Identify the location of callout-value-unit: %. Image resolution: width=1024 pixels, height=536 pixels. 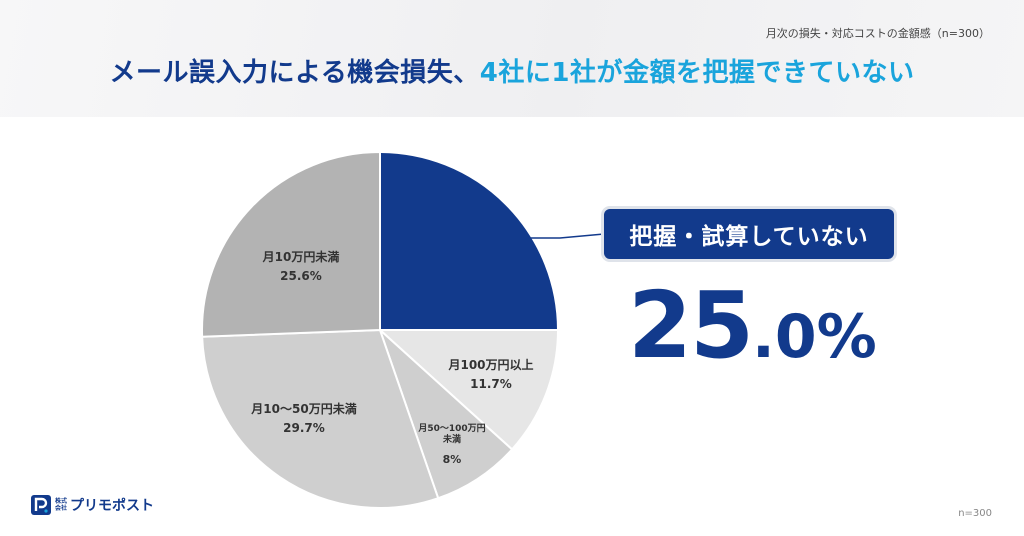
(846, 337).